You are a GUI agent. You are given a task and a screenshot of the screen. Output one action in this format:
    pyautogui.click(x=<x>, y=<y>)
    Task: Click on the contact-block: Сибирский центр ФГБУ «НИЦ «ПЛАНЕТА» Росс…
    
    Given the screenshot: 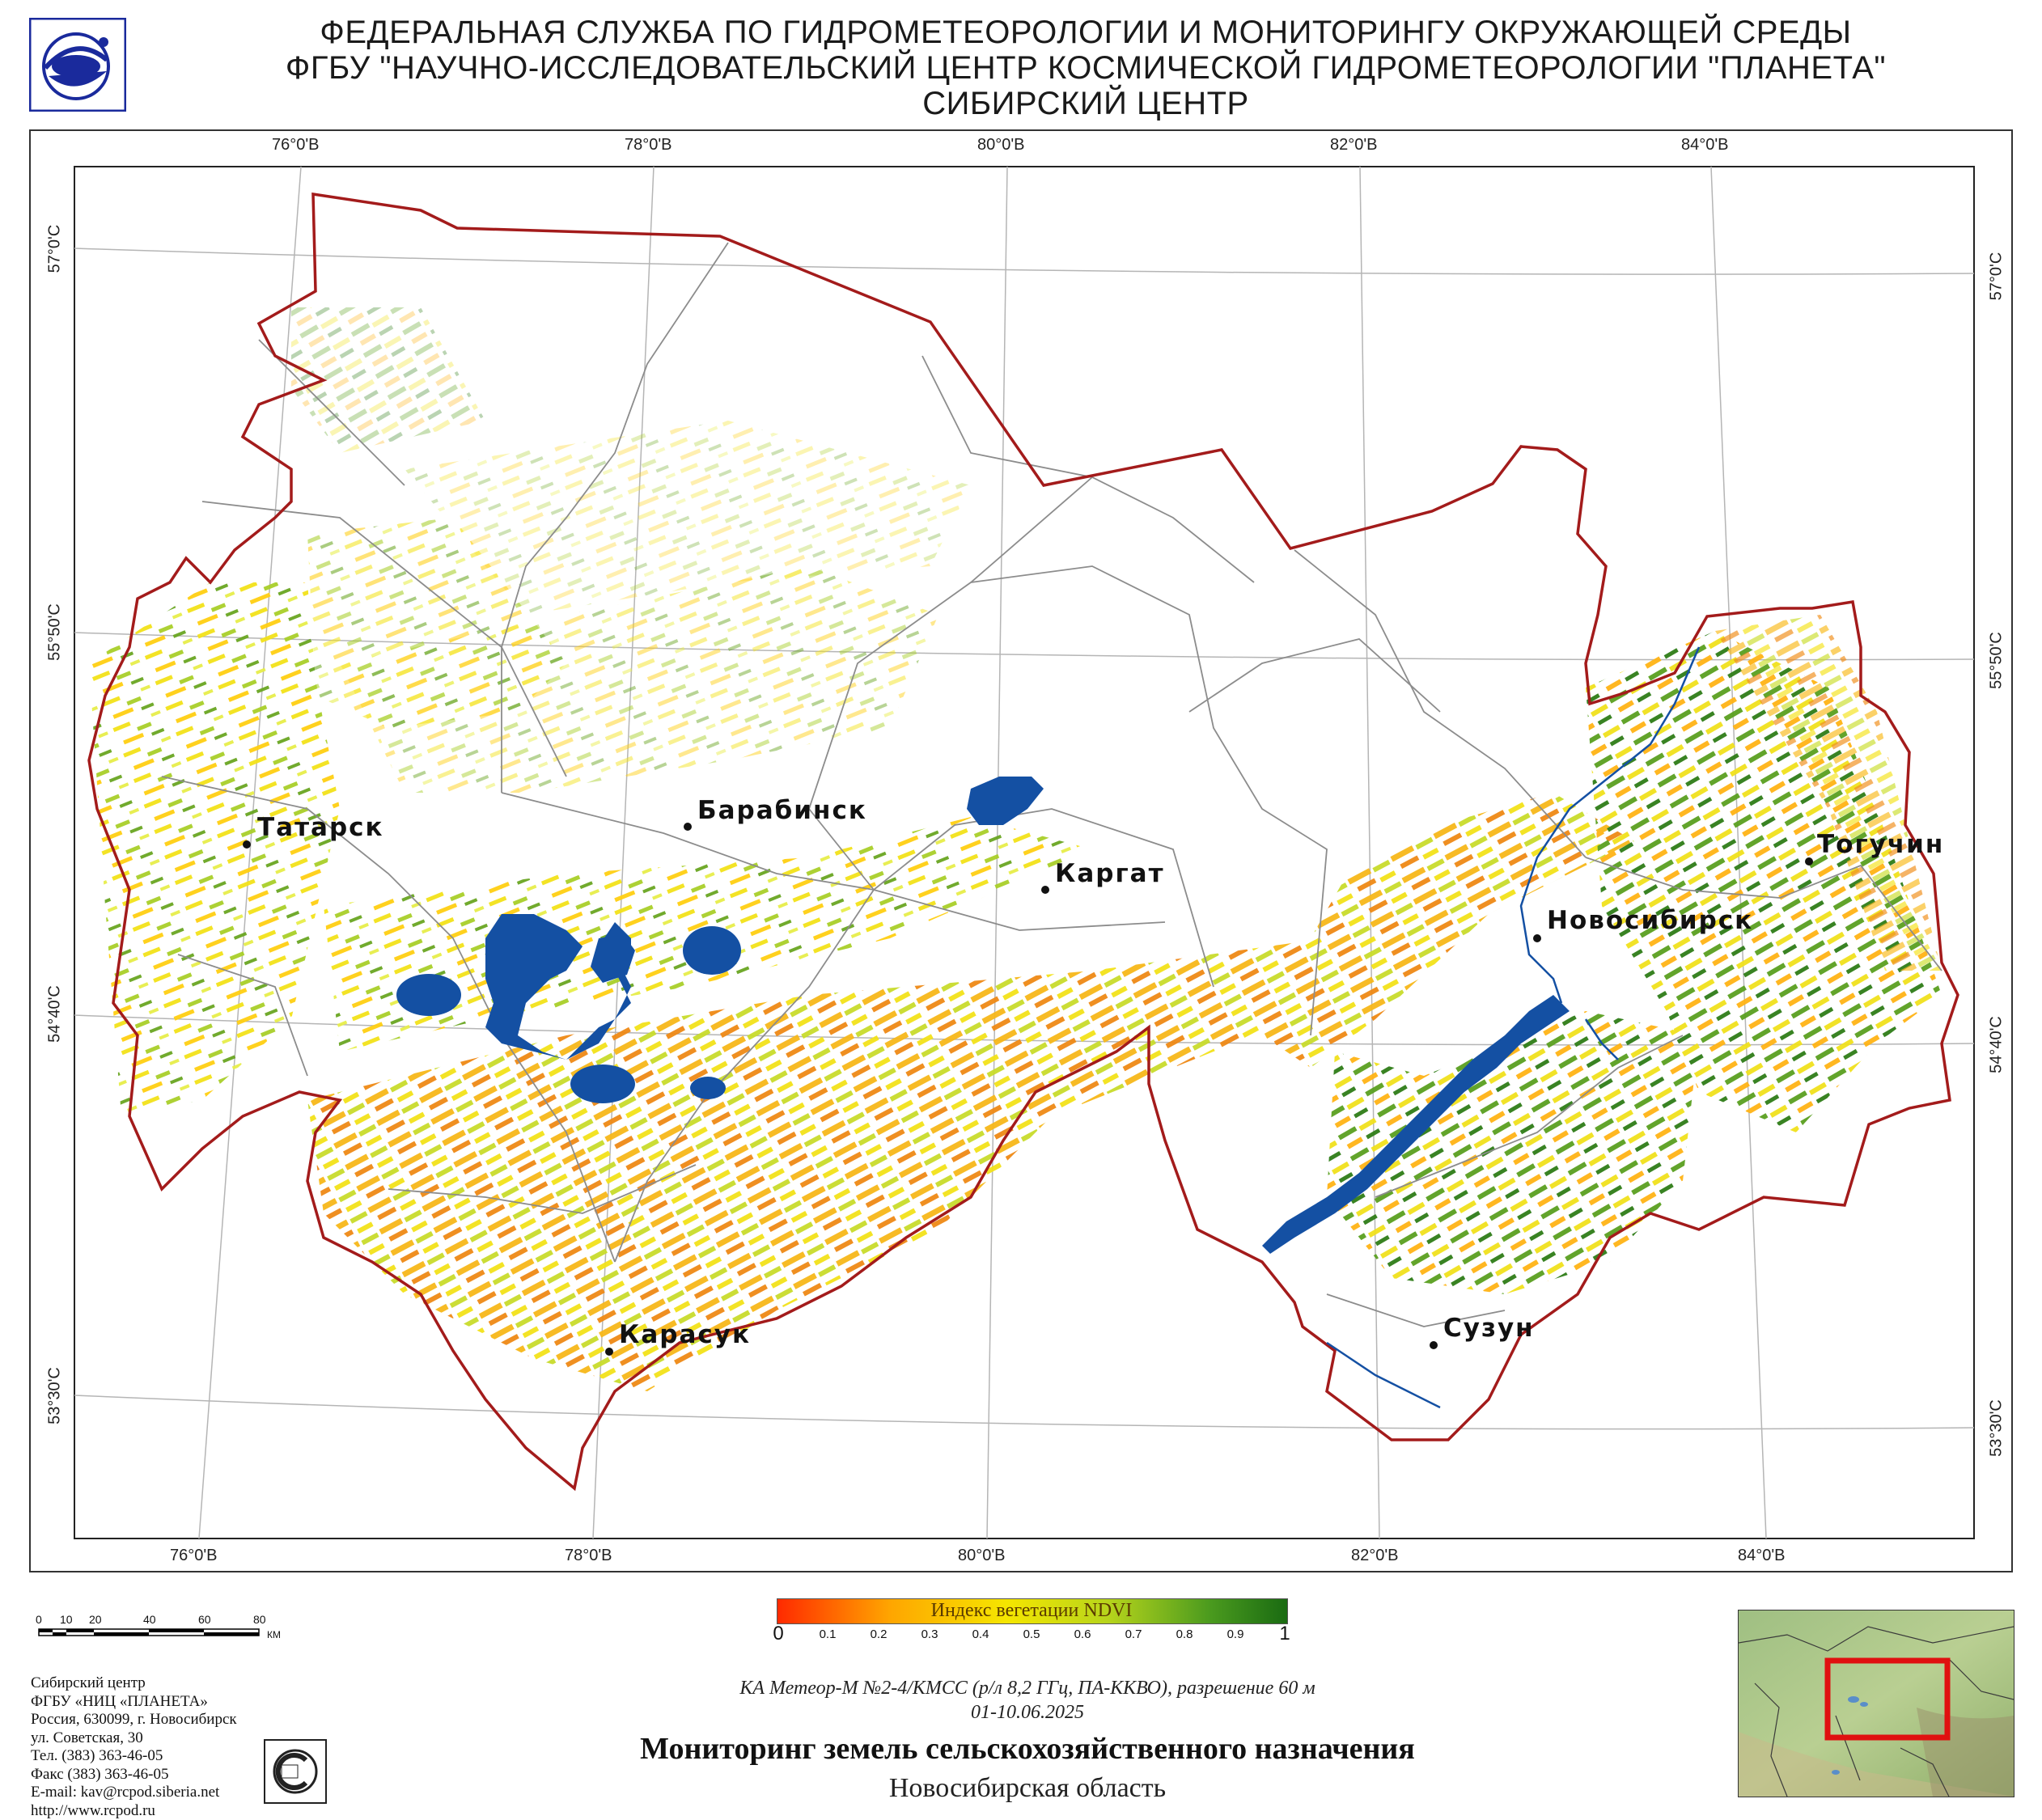 What is the action you would take?
    pyautogui.click(x=134, y=1747)
    